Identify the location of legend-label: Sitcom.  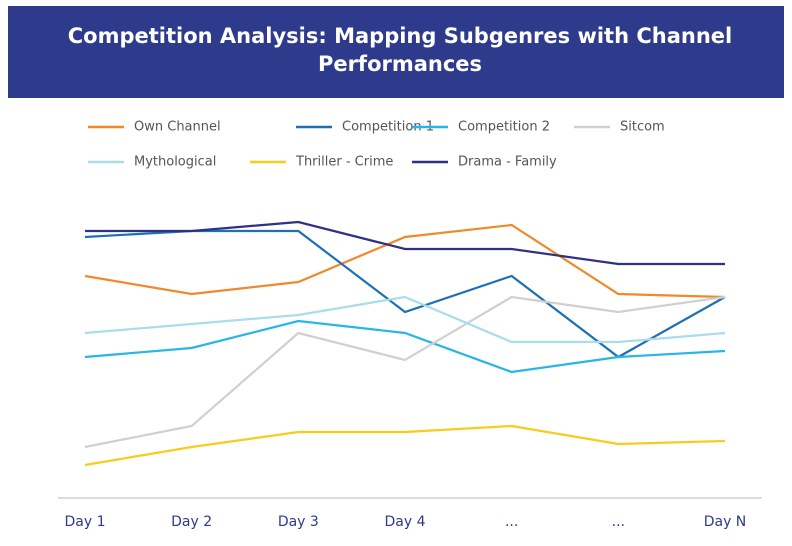
(642, 127).